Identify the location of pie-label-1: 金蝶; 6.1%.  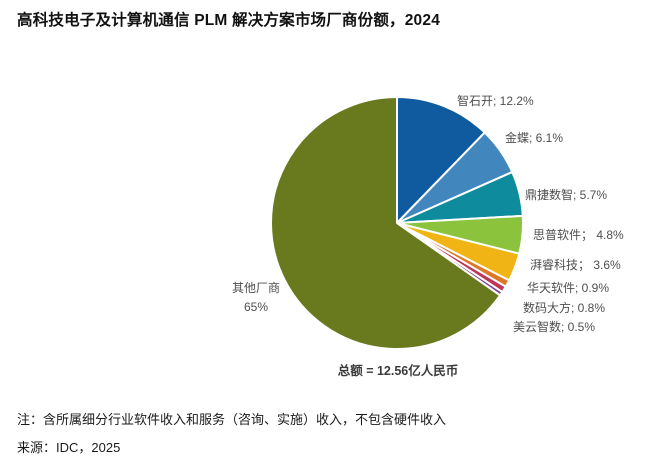
(534, 138).